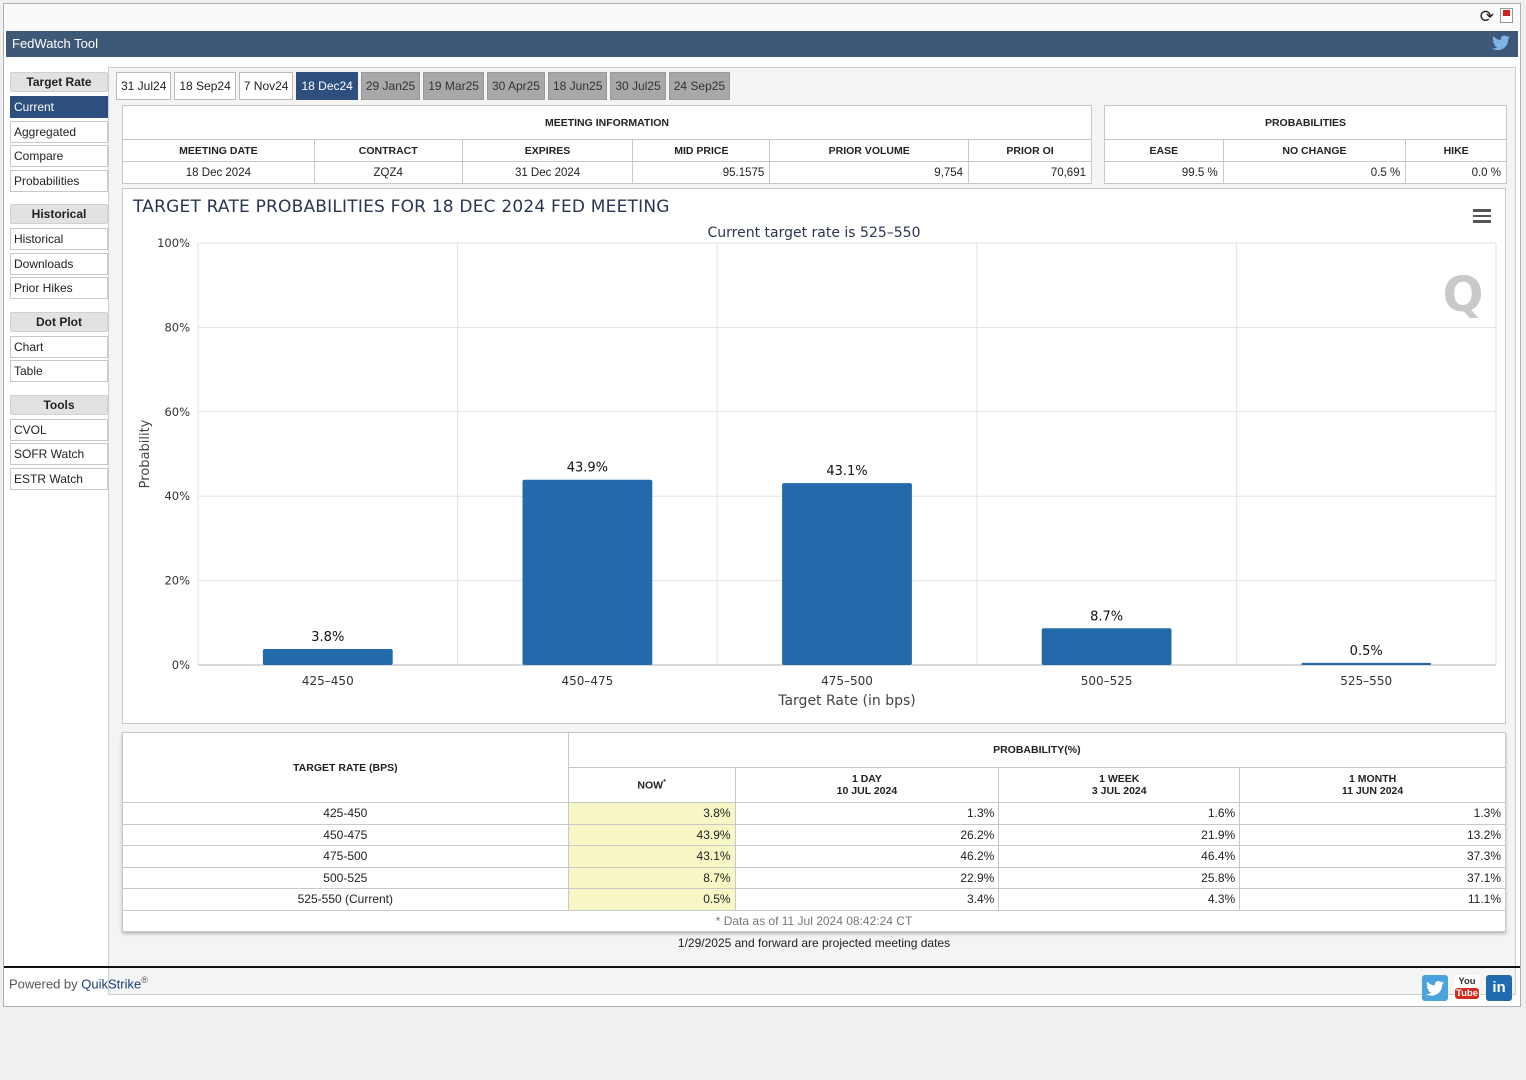 The image size is (1526, 1080). I want to click on mid-price-value: 95.1575, so click(701, 172).